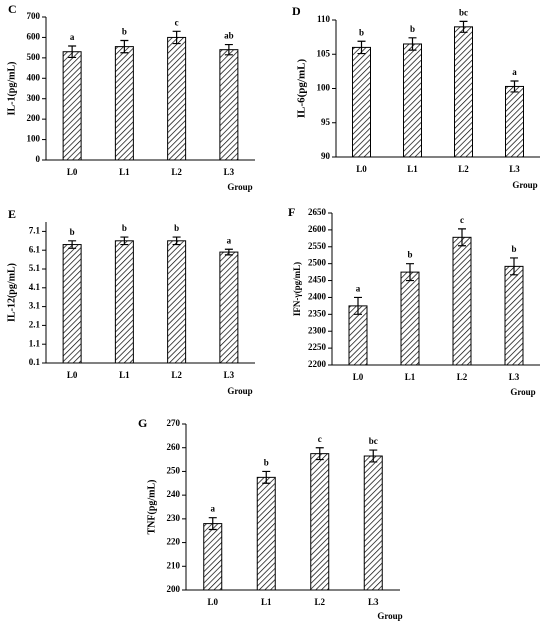 This screenshot has width=550, height=628. What do you see at coordinates (11, 292) in the screenshot?
I see `y-axis-title: IL-12(pg/mL)` at bounding box center [11, 292].